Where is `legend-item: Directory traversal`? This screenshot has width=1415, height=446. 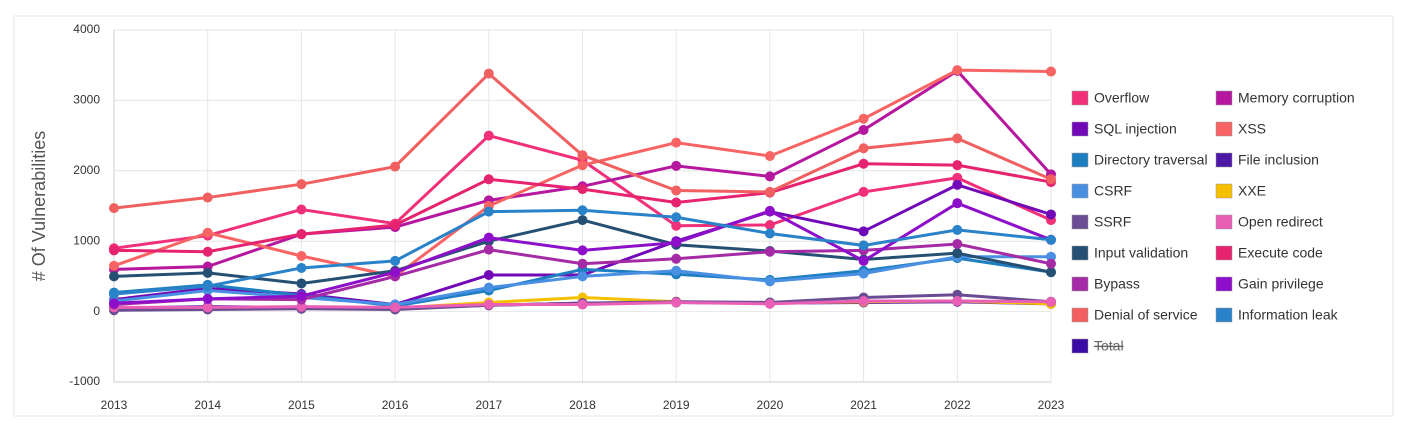 legend-item: Directory traversal is located at coordinates (1139, 160).